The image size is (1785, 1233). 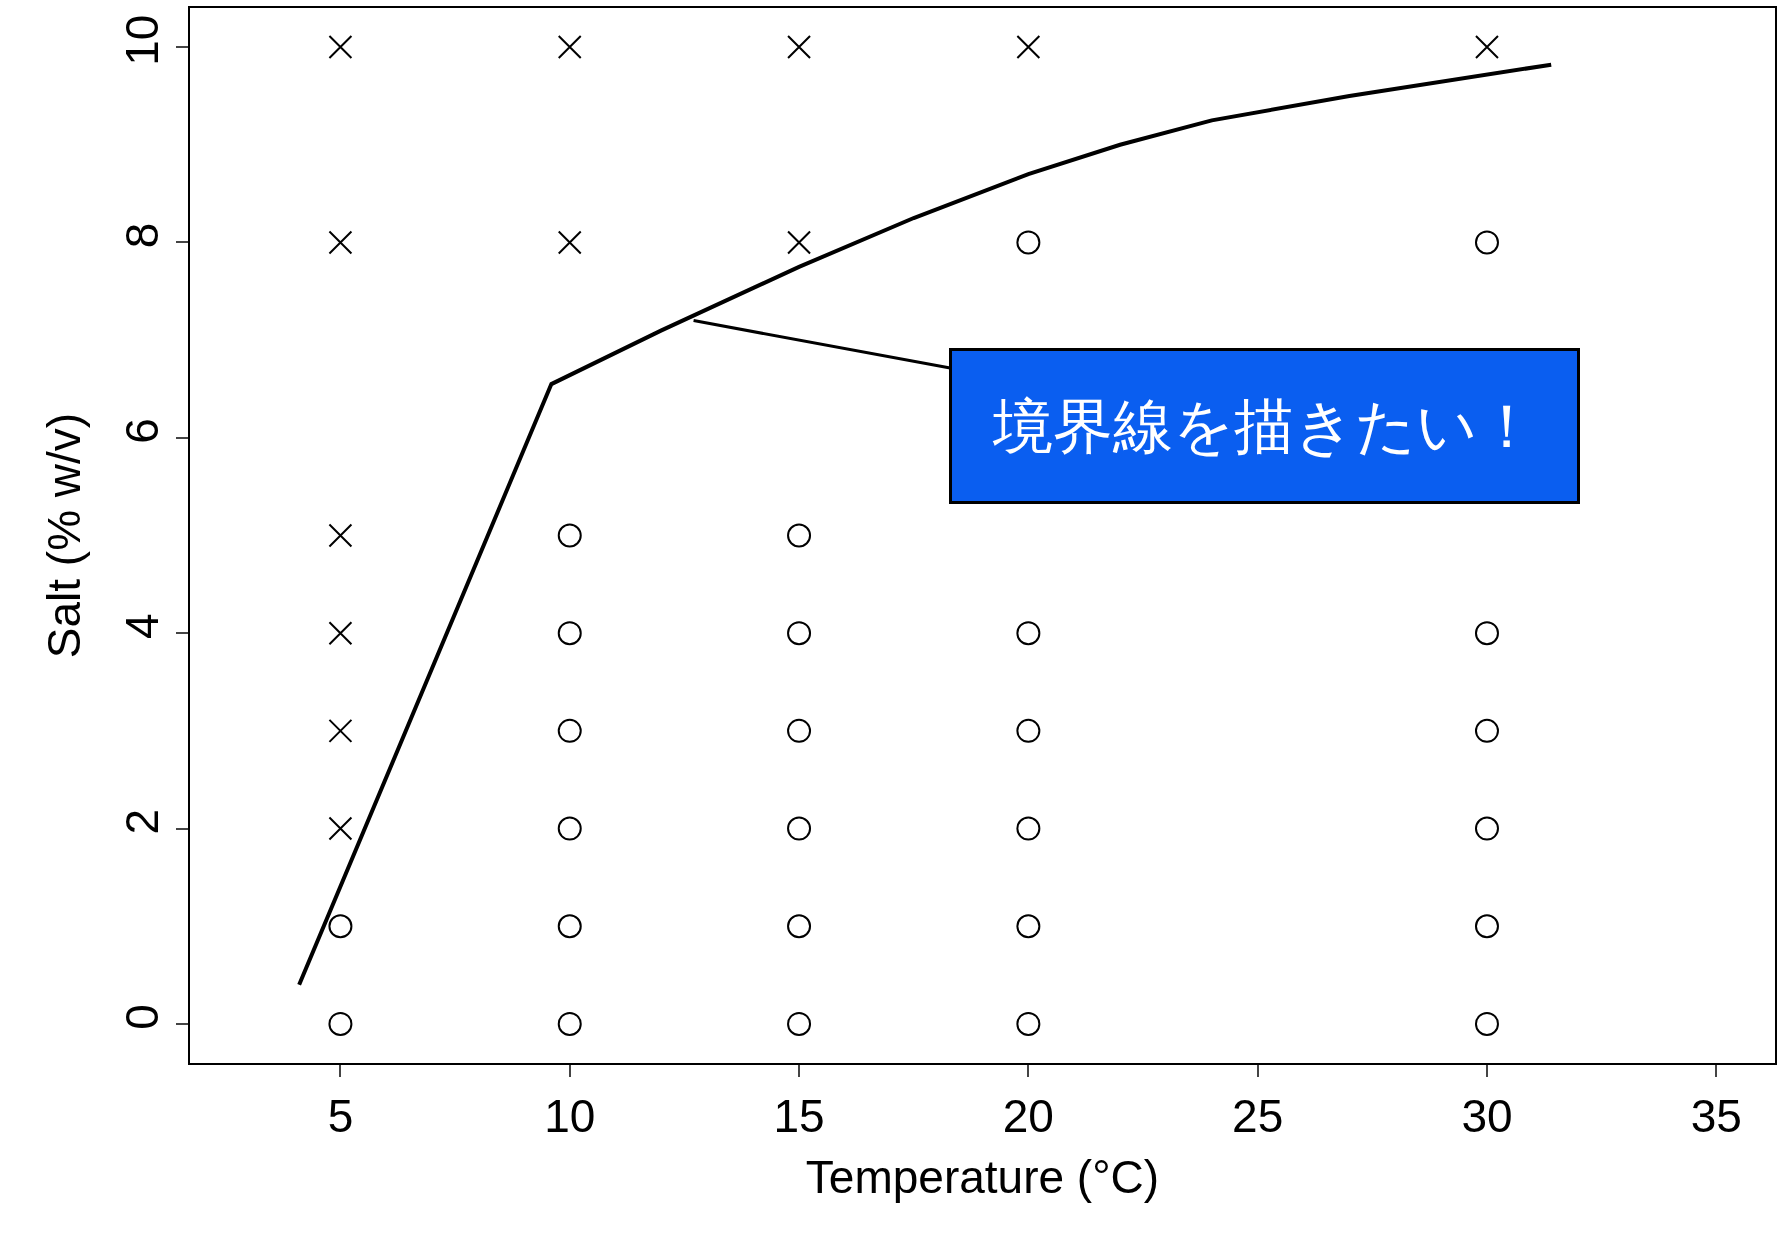 What do you see at coordinates (1716, 1116) in the screenshot?
I see `x-tick-label: 35` at bounding box center [1716, 1116].